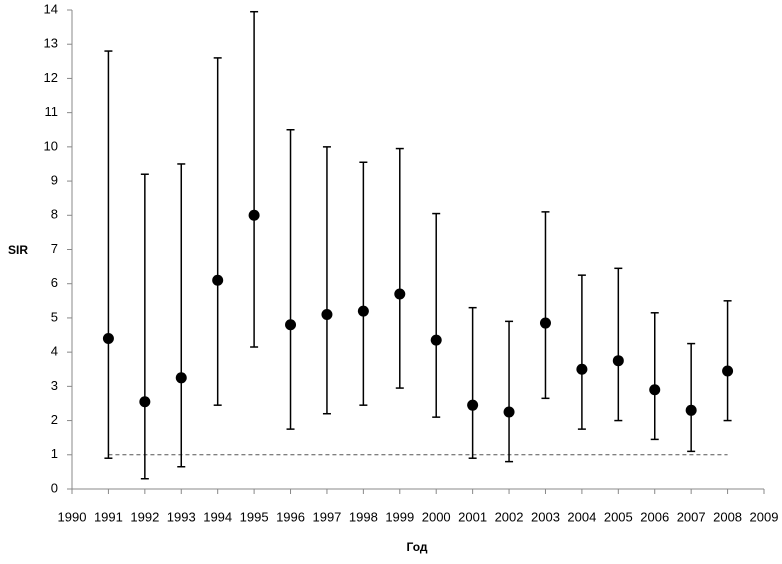 The image size is (782, 564). I want to click on x-tick-label: 1998, so click(363, 516).